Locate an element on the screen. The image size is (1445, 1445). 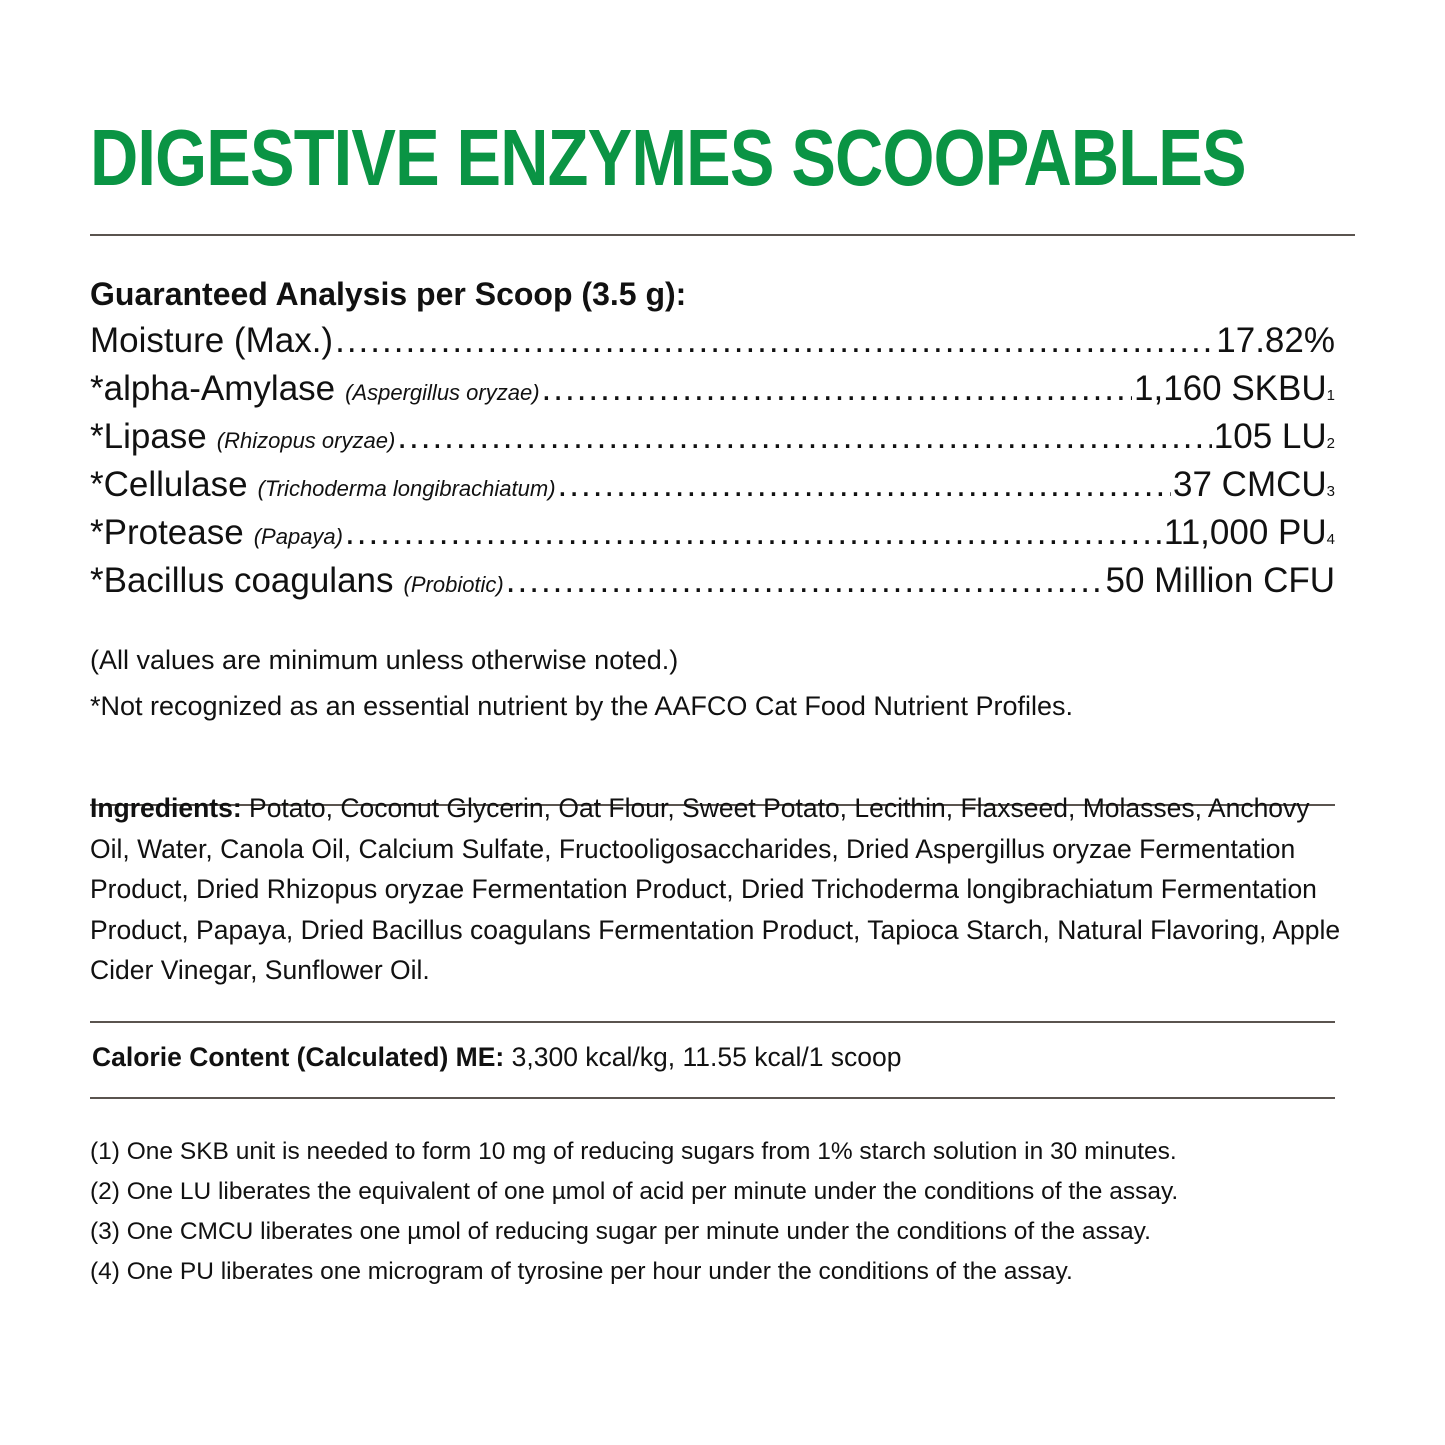
analysis-heading: Guaranteed Analysis per Scoop (3.5 g): is located at coordinates (388, 294).